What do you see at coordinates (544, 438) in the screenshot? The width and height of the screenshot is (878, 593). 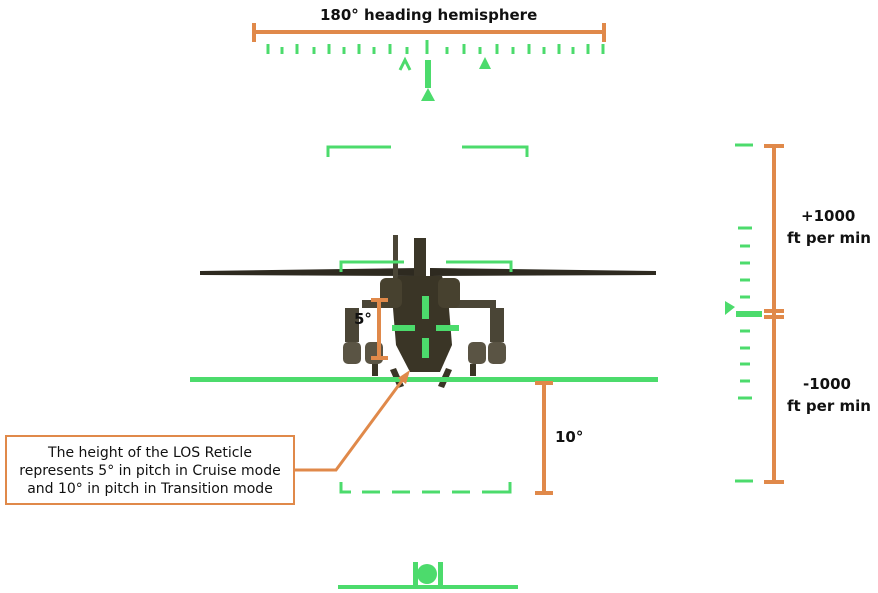 I see `horizon-offset-bracket` at bounding box center [544, 438].